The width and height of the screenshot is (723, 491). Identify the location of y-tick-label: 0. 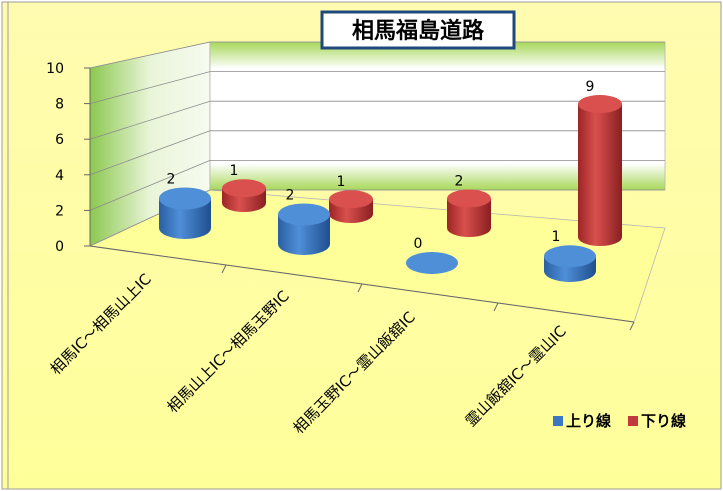
(59, 247).